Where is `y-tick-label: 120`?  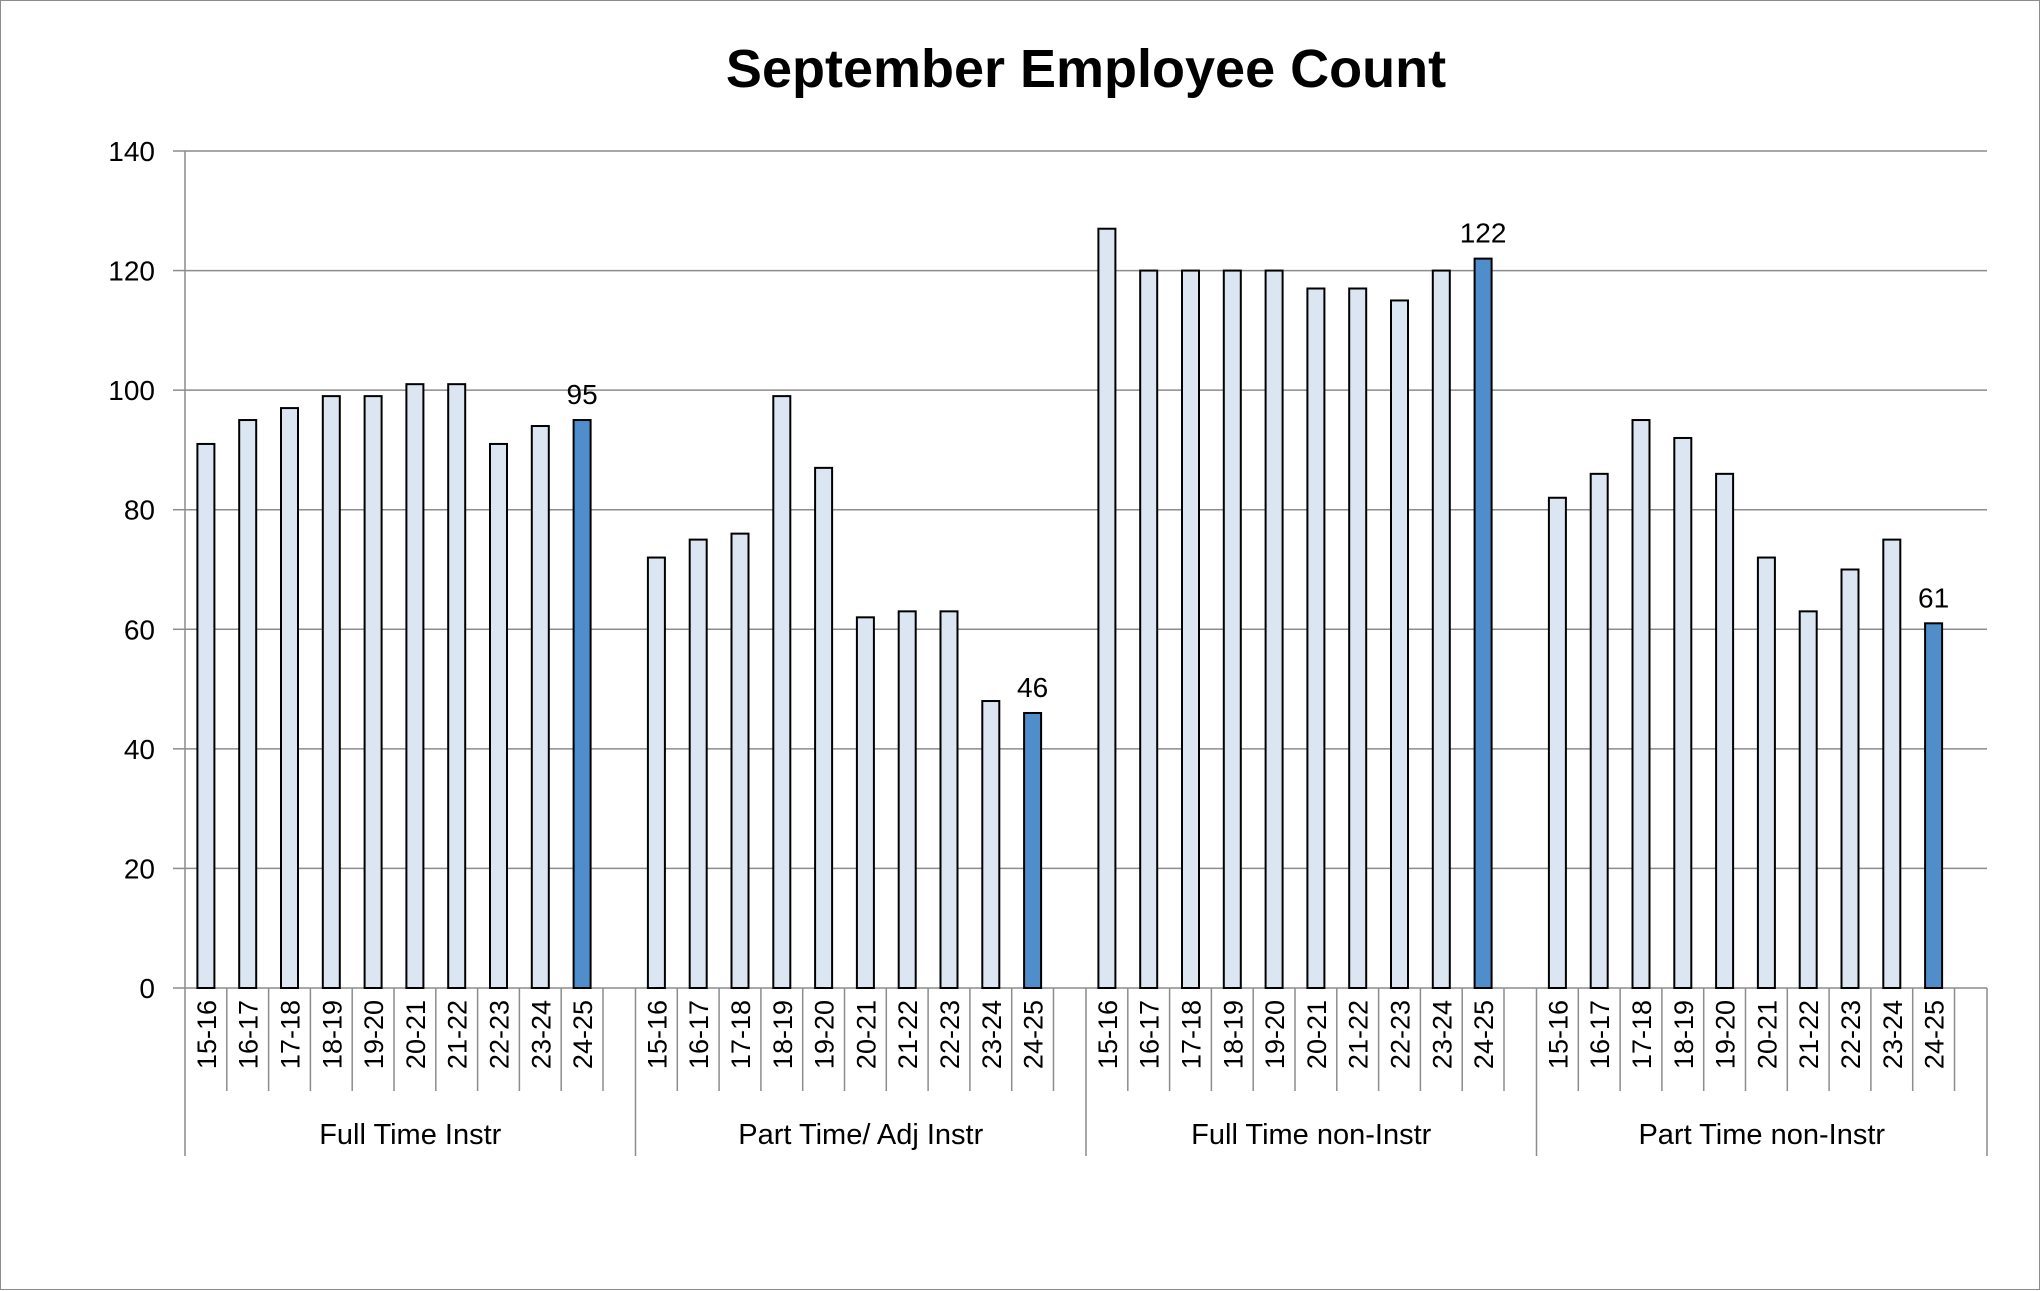 y-tick-label: 120 is located at coordinates (131, 271).